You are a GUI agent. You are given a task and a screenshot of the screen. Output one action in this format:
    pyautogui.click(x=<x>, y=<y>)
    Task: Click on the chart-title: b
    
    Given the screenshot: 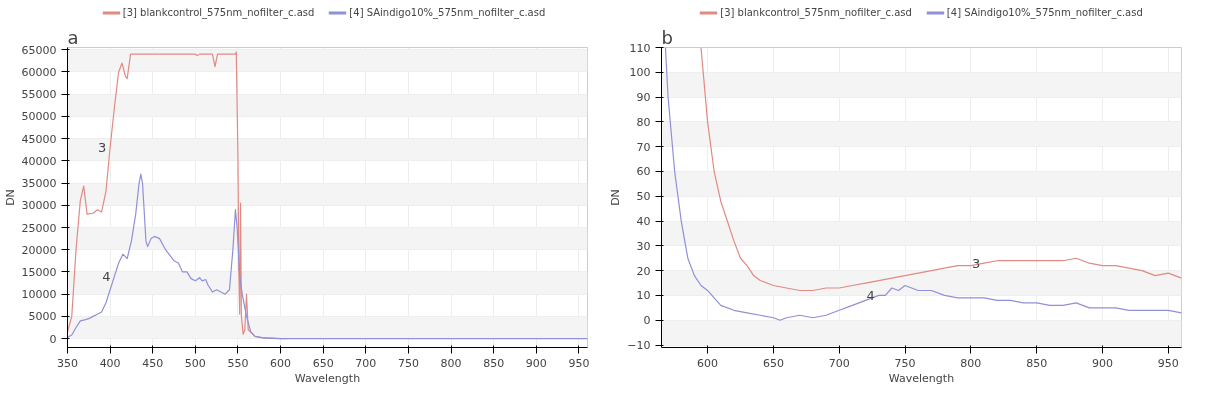 What is the action you would take?
    pyautogui.click(x=667, y=37)
    